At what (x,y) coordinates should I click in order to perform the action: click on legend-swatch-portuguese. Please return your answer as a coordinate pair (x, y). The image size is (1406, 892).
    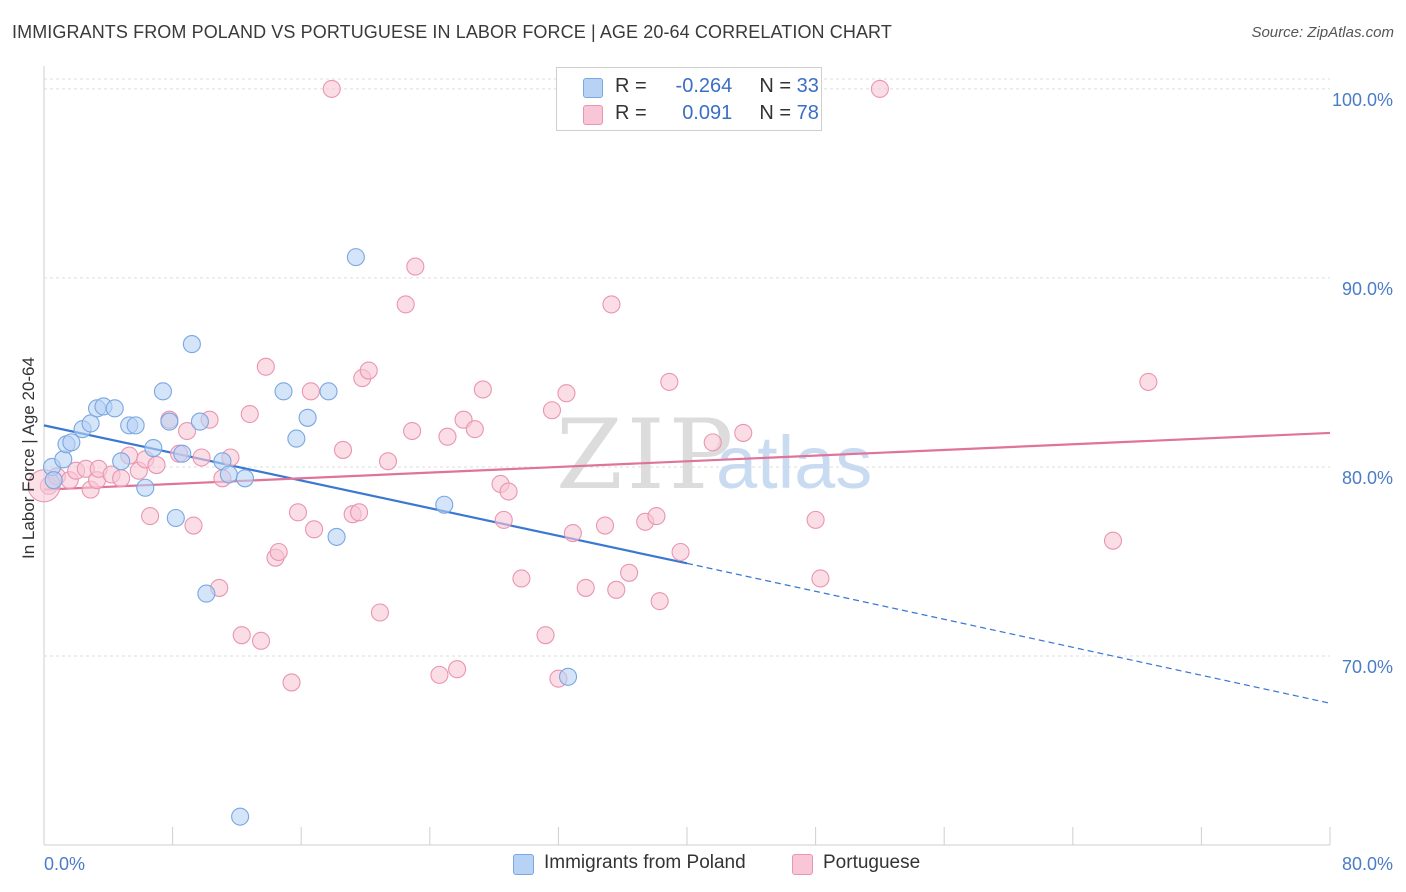
    Looking at the image, I should click on (593, 115).